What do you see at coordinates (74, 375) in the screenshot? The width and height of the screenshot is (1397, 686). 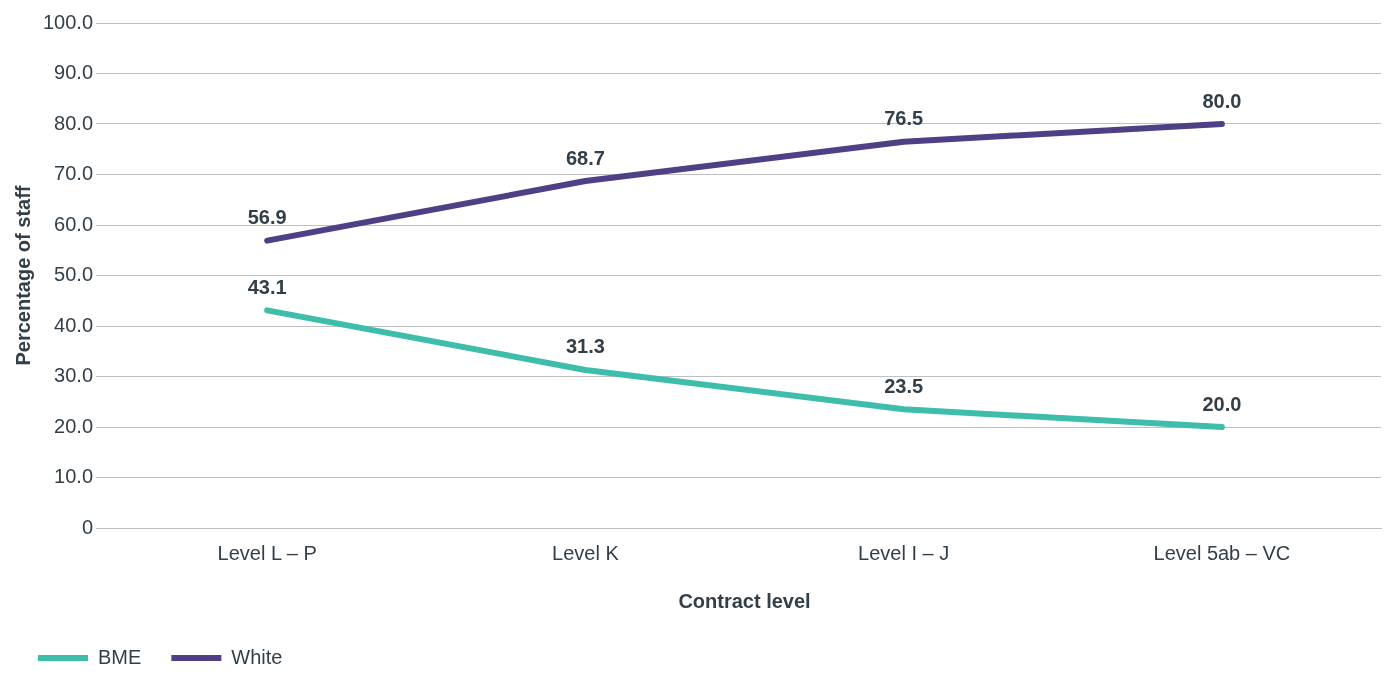 I see `y-tick-label: 30.0` at bounding box center [74, 375].